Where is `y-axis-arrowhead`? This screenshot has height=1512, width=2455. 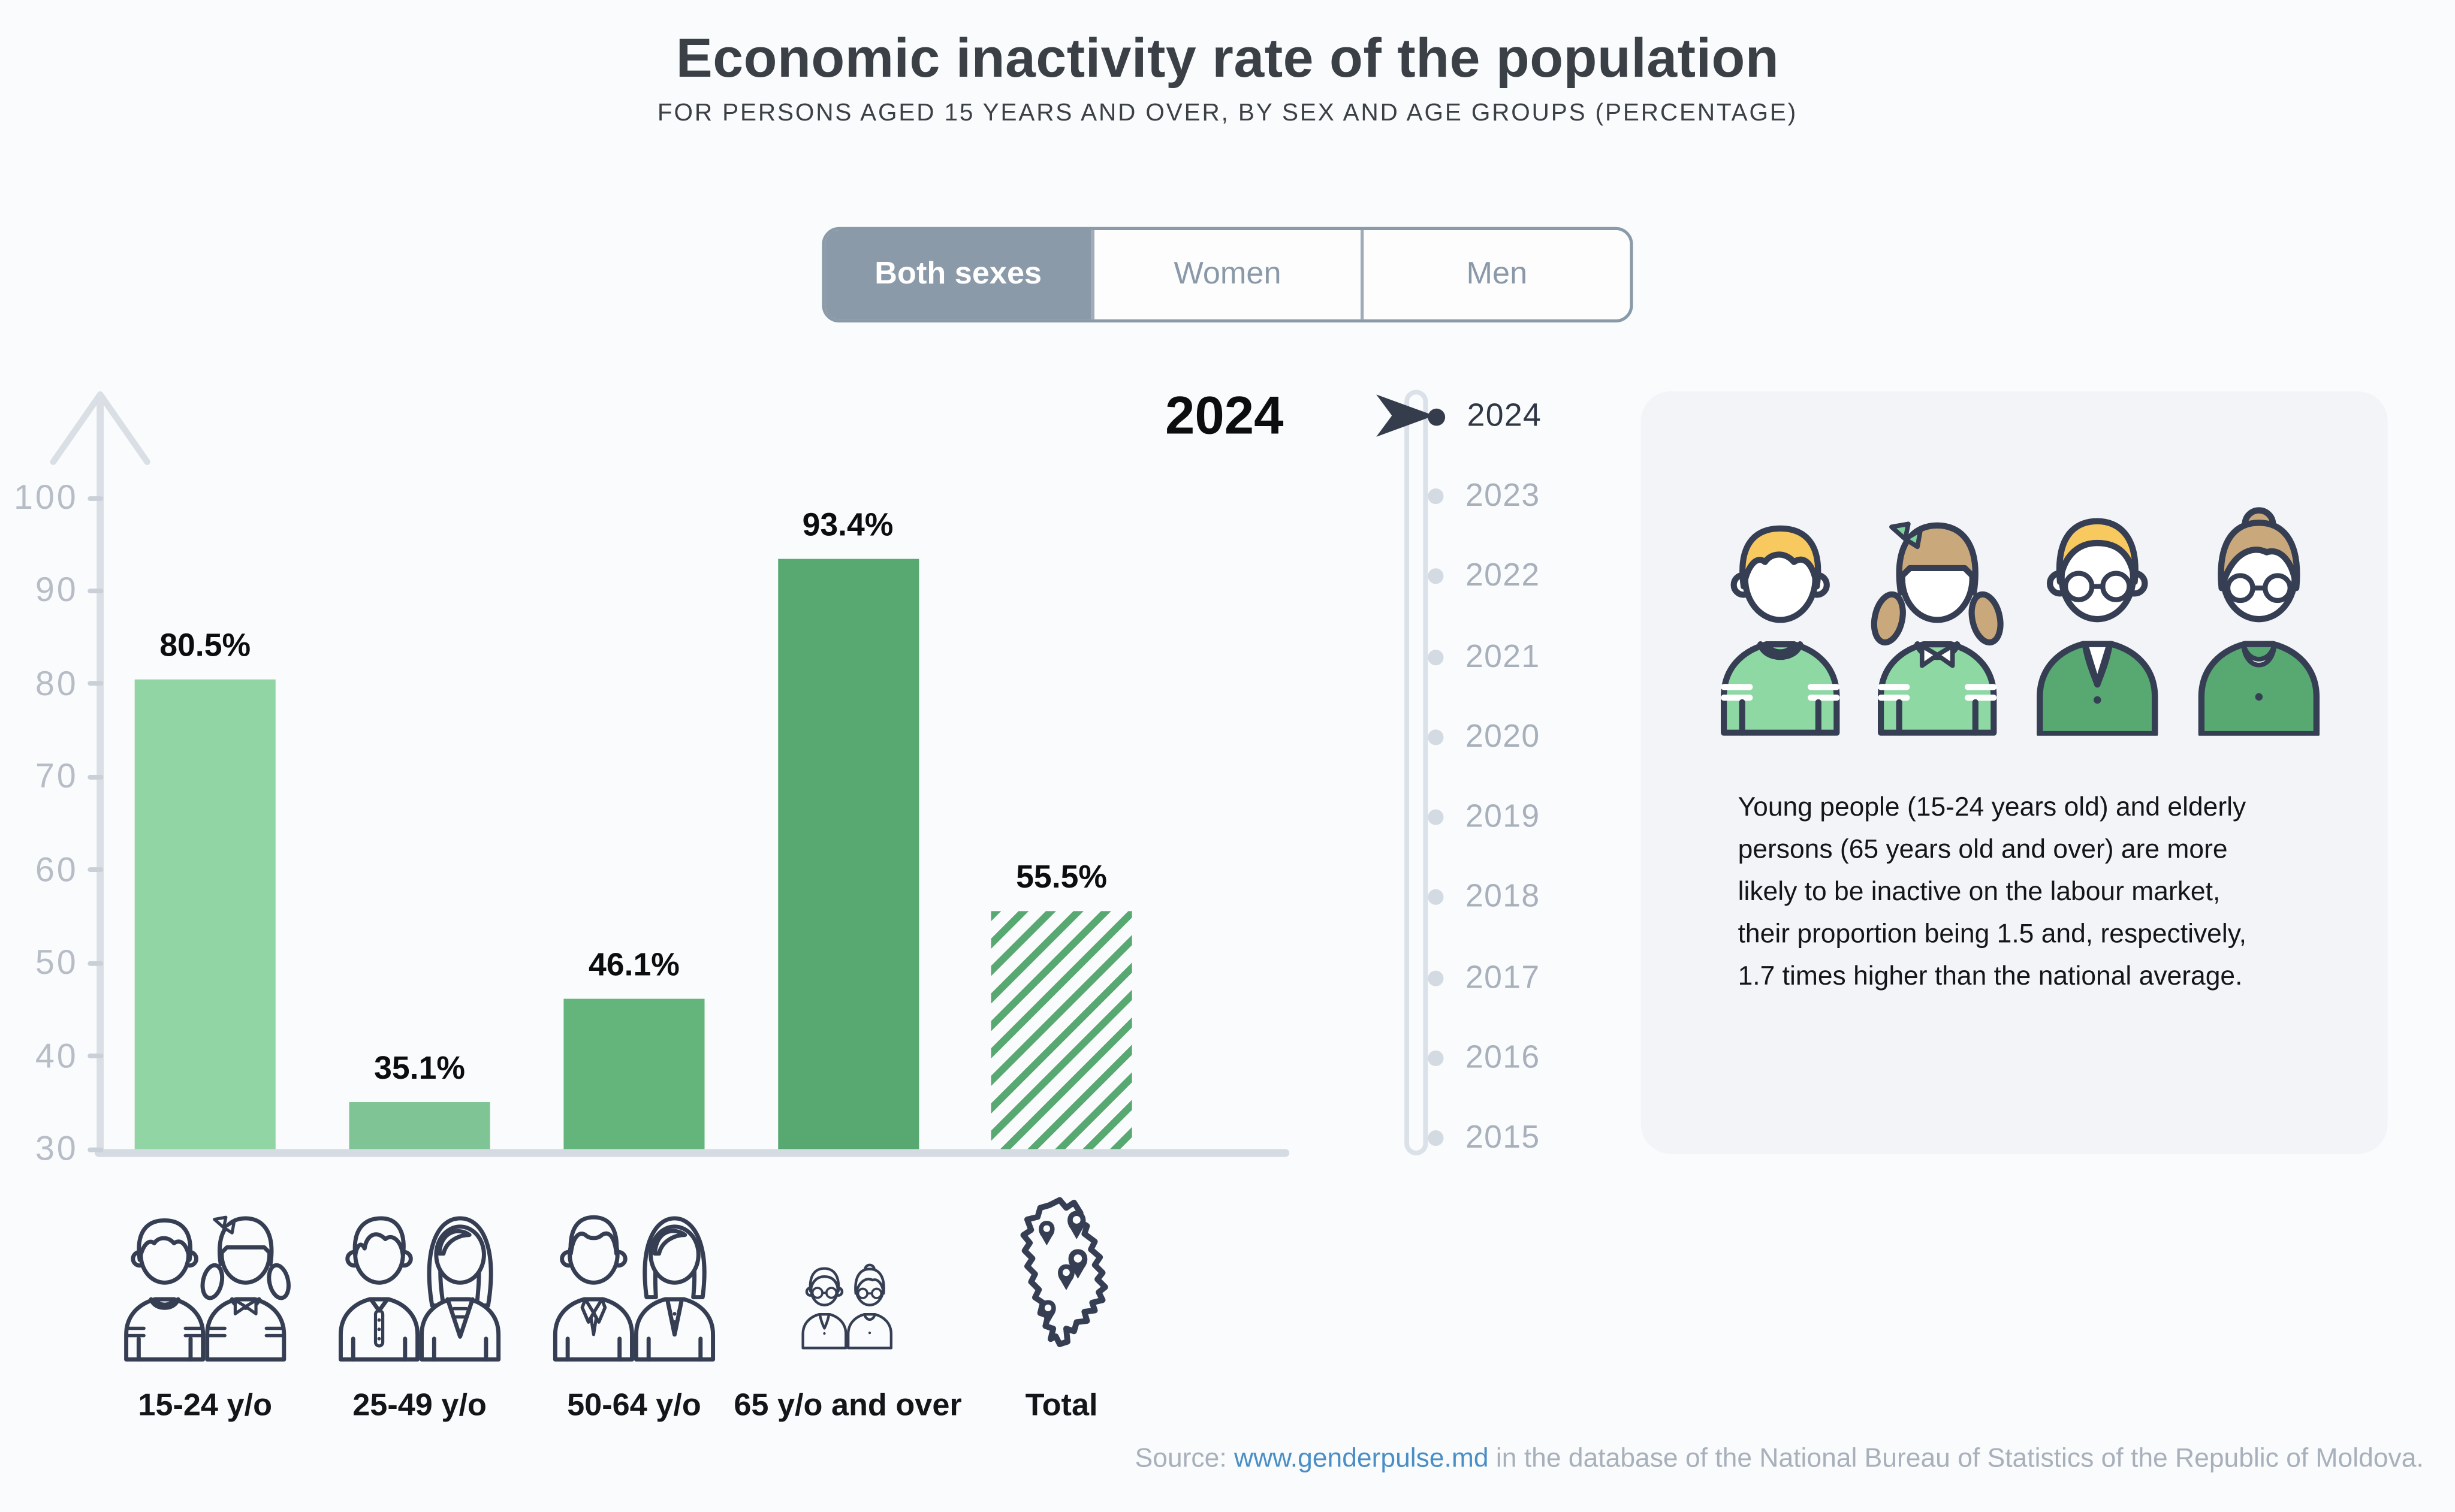
y-axis-arrowhead is located at coordinates (100, 428).